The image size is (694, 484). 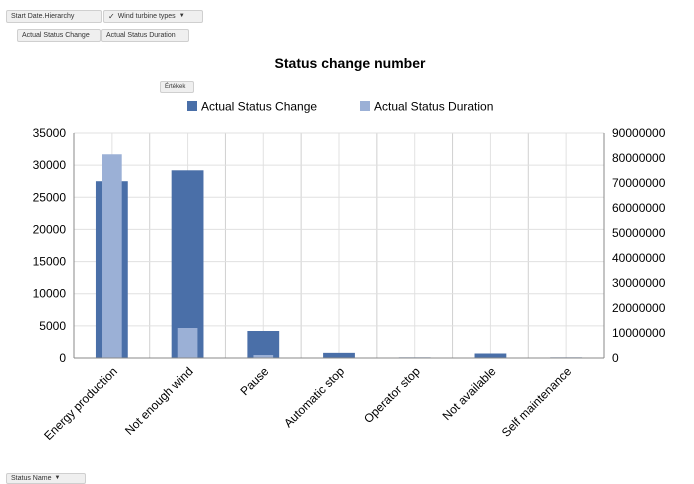 What do you see at coordinates (43, 16) in the screenshot?
I see `start-date-filter-label: Start Date.Hierarchy` at bounding box center [43, 16].